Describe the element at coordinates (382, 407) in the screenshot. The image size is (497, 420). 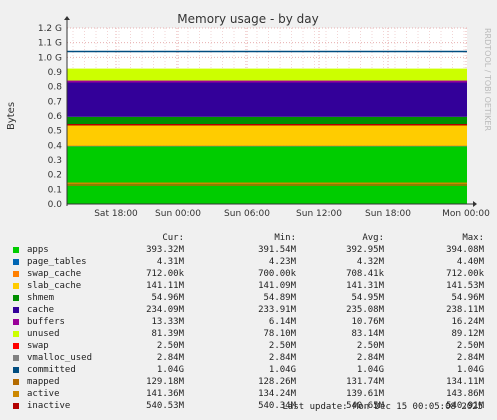
I see `last-update: Last update: Mon Dec 15 00:05:08 2025` at that location.